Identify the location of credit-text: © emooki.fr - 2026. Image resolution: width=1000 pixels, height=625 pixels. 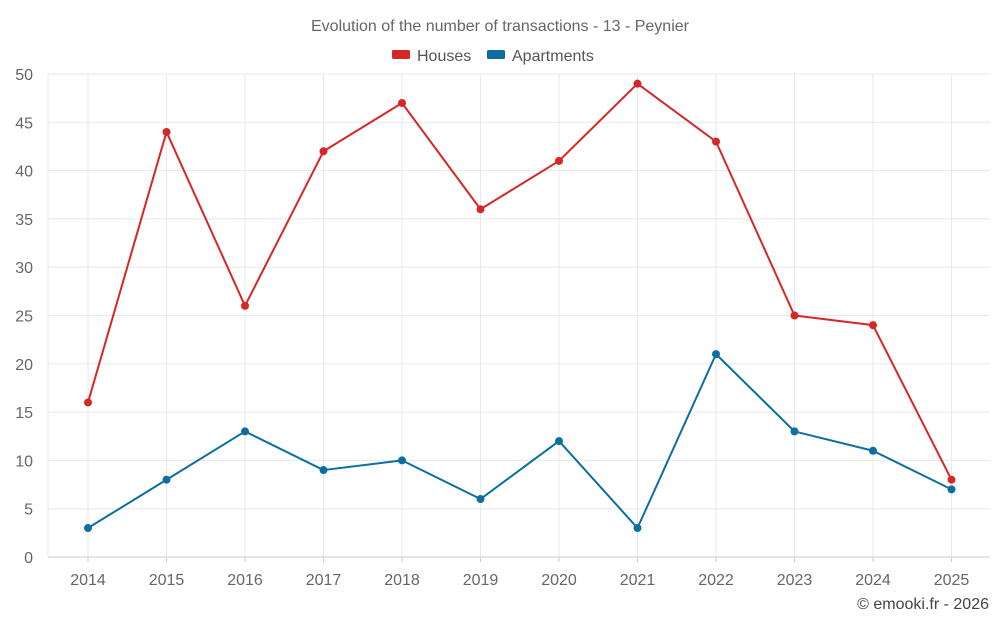
(923, 604).